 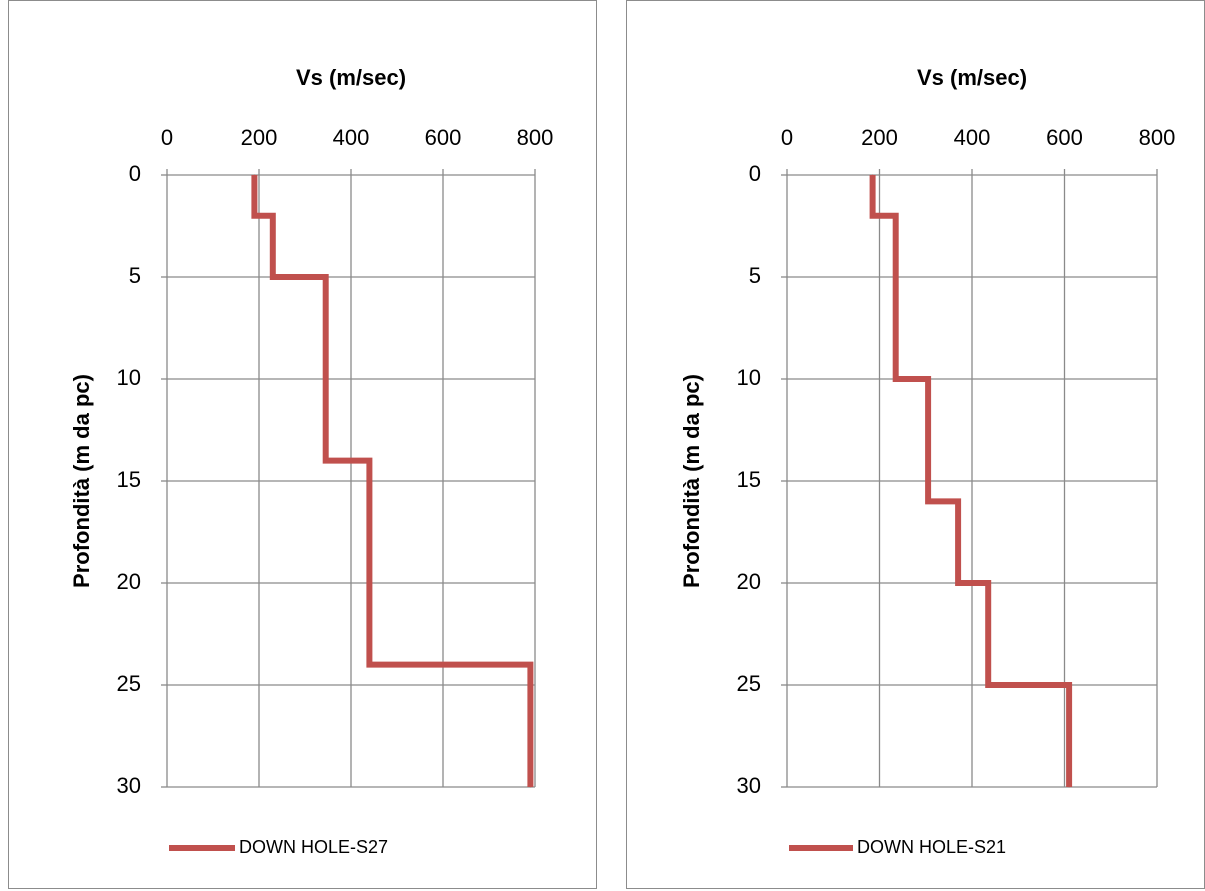 I want to click on legend-label: DOWN HOLE-S27, so click(x=313, y=847).